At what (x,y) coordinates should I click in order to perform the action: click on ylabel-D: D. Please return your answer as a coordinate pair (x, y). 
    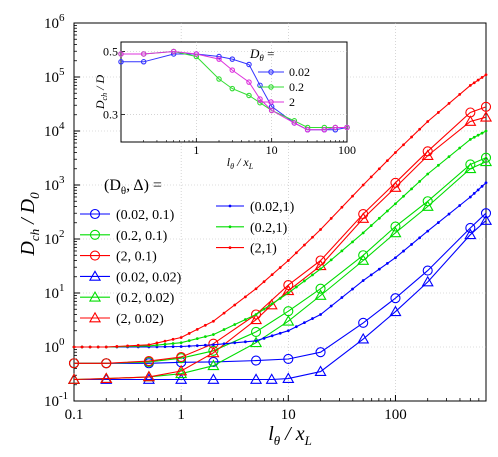
    Looking at the image, I should click on (28, 249).